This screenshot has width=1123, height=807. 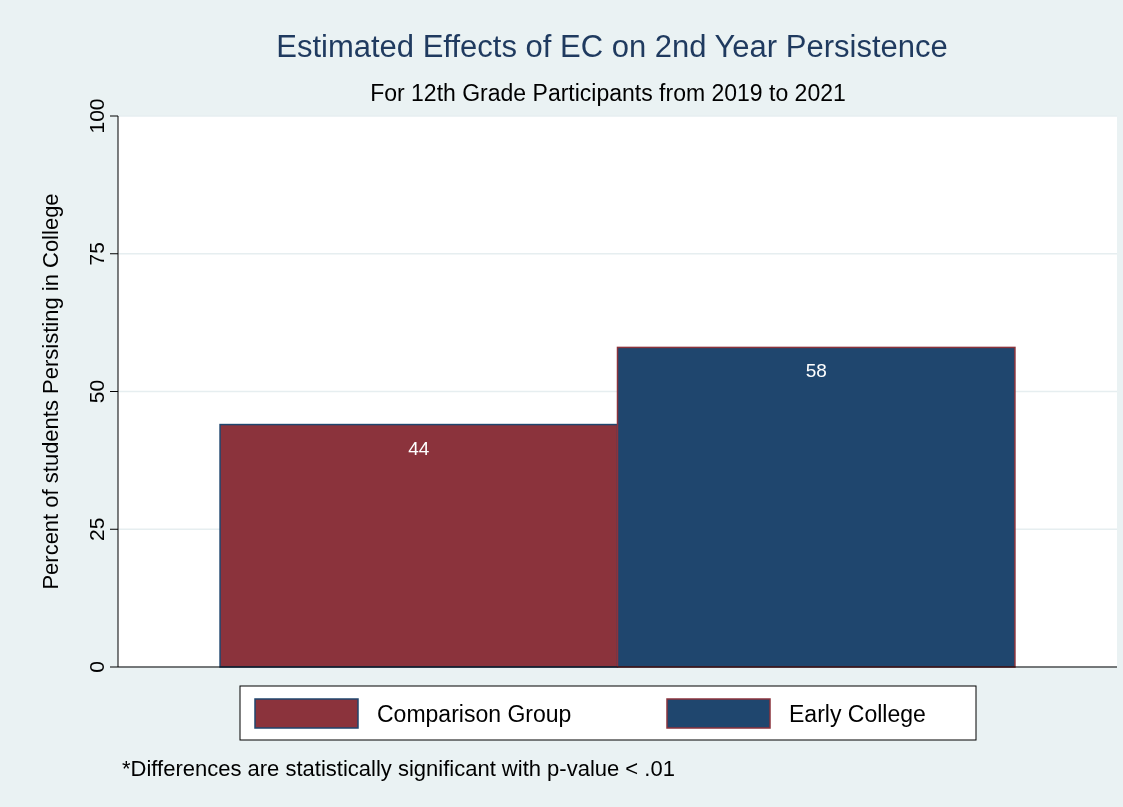 I want to click on data-label: 58, so click(x=816, y=371).